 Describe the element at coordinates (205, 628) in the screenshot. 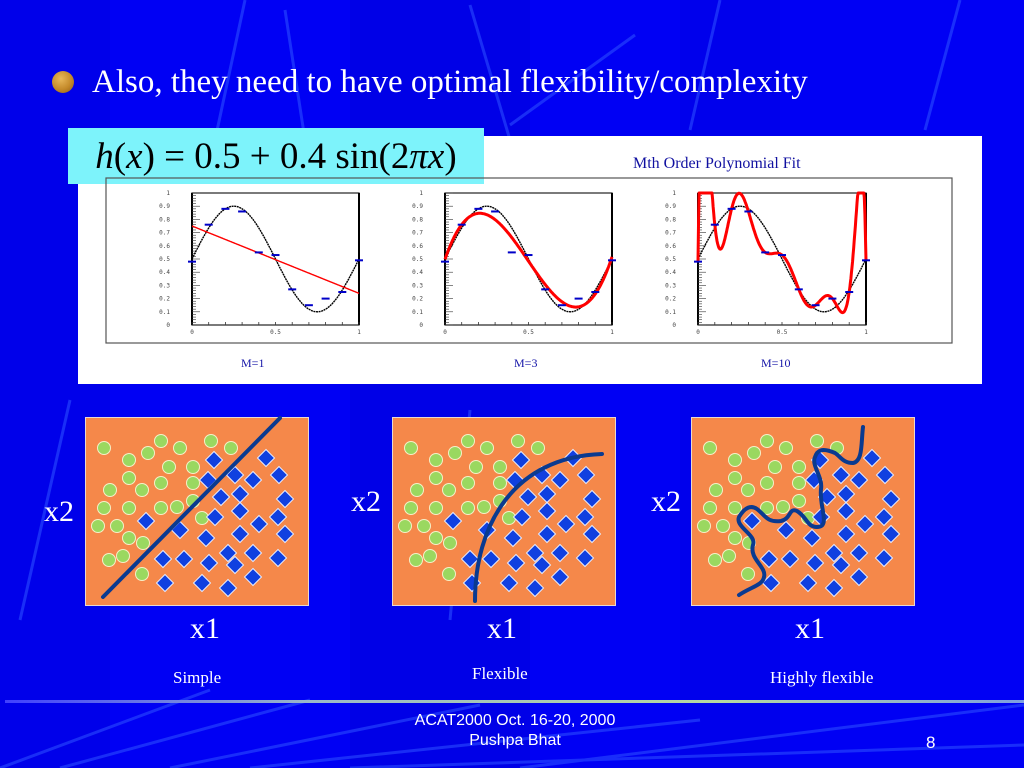

I see `x-axis-label-1: x1` at that location.